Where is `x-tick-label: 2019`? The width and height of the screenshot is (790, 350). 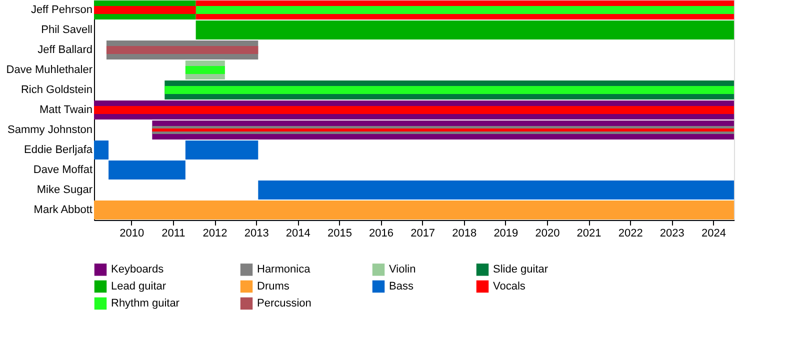
x-tick-label: 2019 is located at coordinates (506, 234).